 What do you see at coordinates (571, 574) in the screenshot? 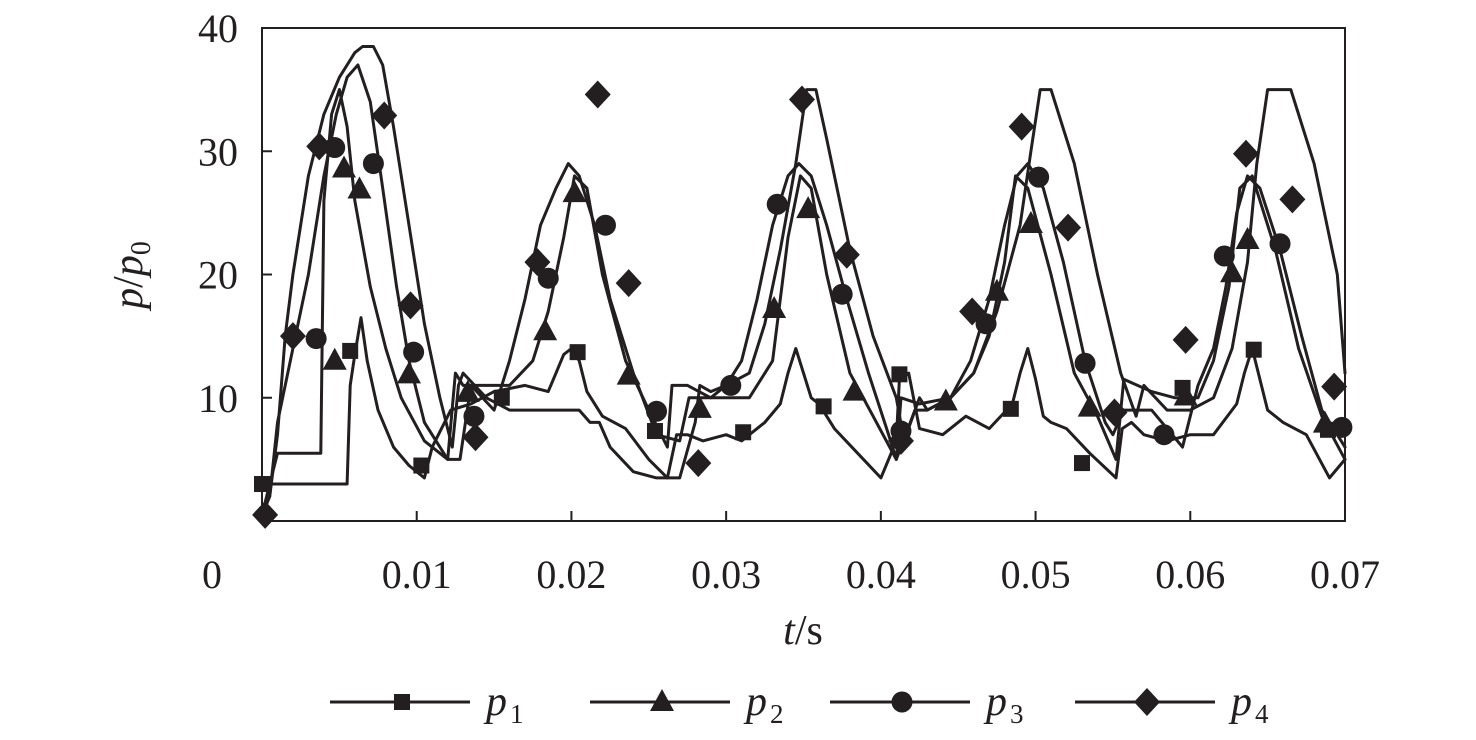
I see `x-tick-label: 0.02` at bounding box center [571, 574].